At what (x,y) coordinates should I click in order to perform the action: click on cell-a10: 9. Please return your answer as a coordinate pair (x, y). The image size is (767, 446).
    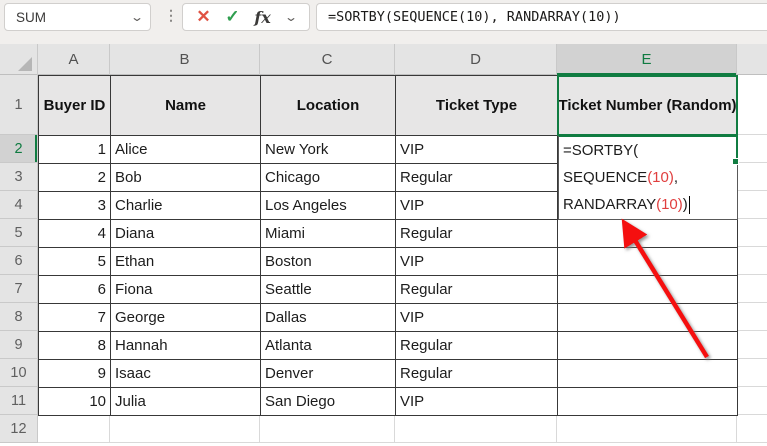
    Looking at the image, I should click on (74, 373).